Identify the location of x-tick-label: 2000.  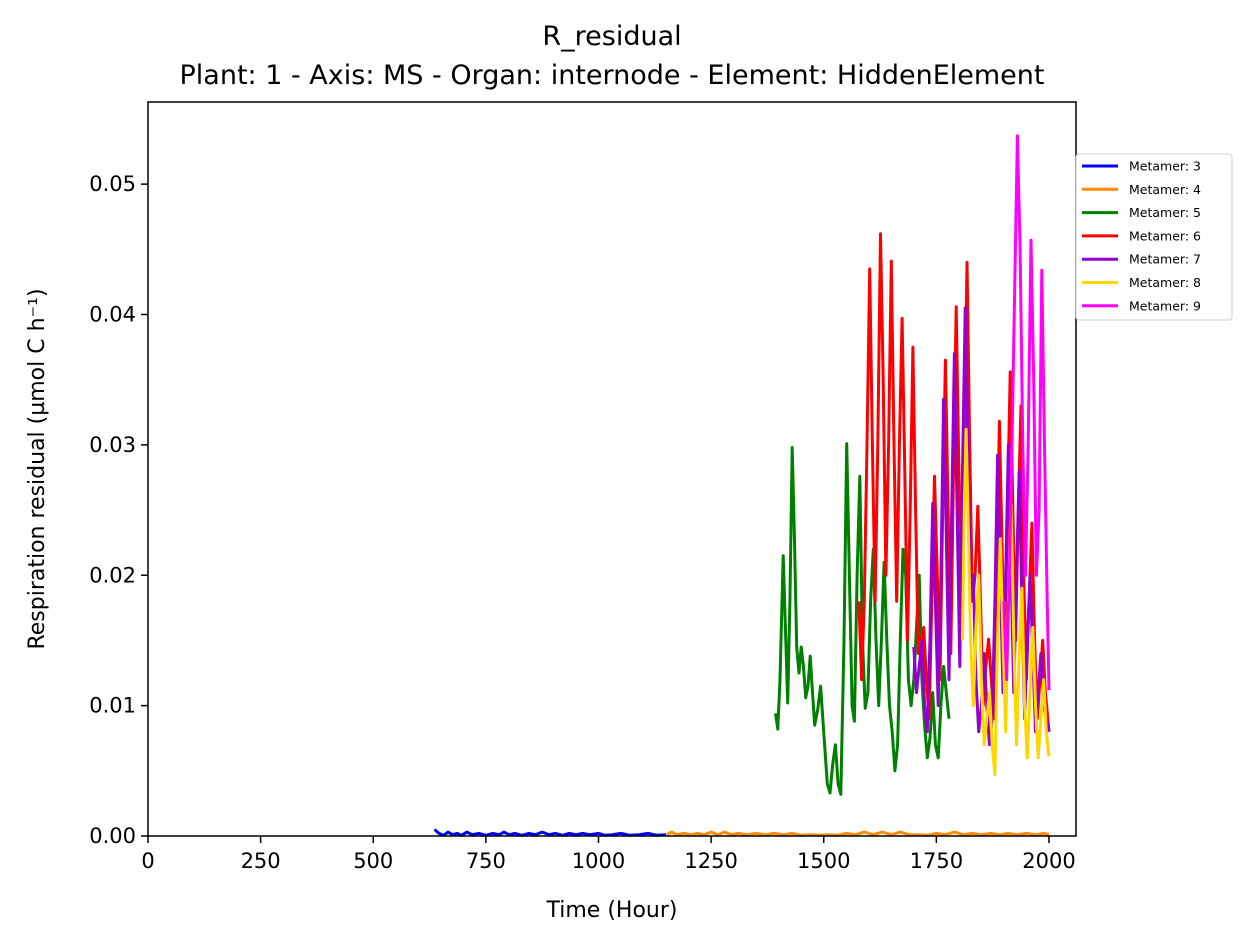
(1048, 861).